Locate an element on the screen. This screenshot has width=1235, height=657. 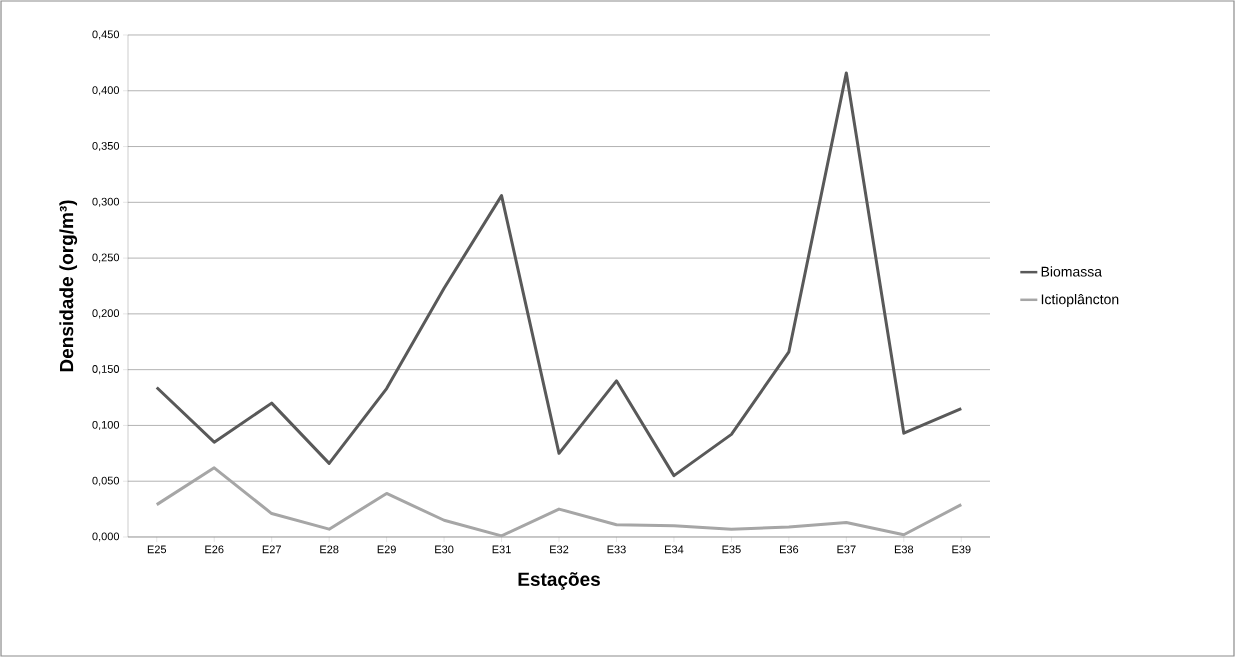
x-tick-label: E32 is located at coordinates (559, 549).